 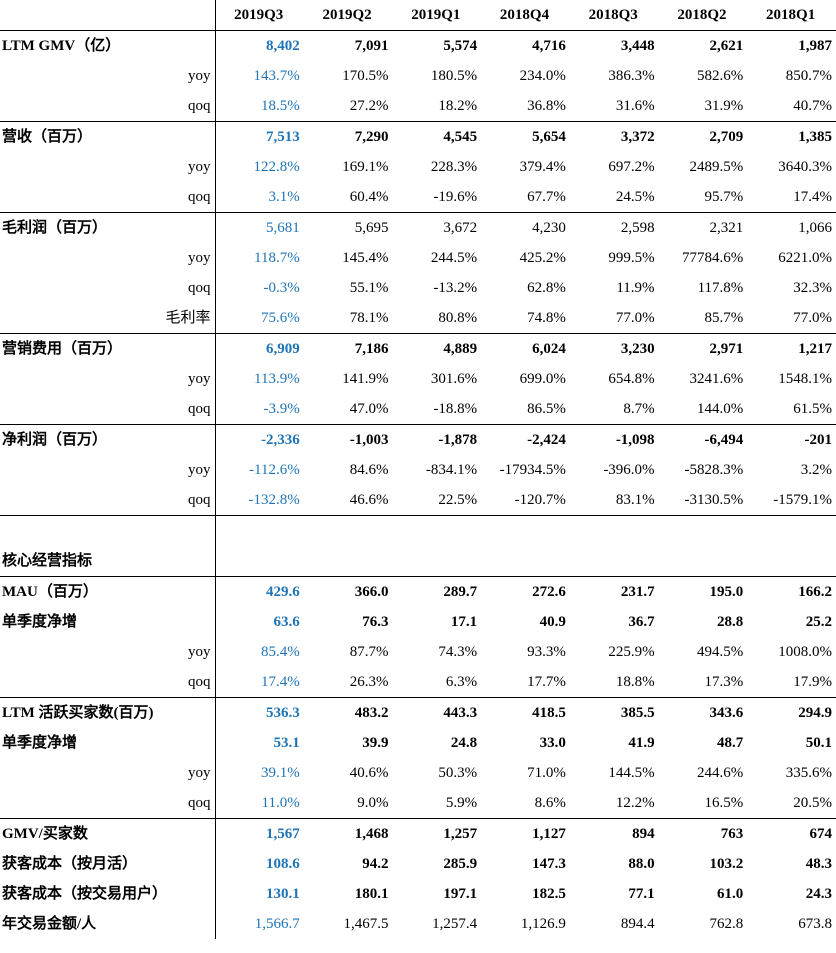 I want to click on value-cell: 77.1, so click(x=641, y=894).